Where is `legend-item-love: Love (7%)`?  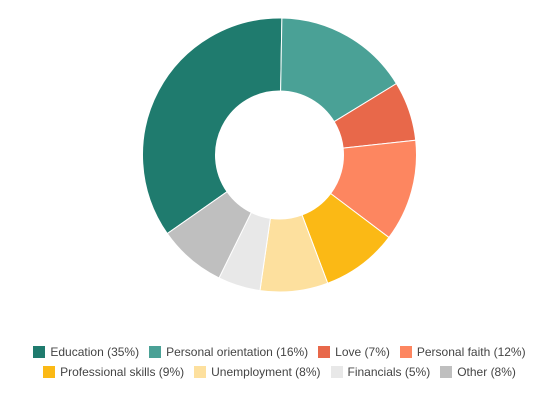
legend-item-love: Love (7%) is located at coordinates (354, 352).